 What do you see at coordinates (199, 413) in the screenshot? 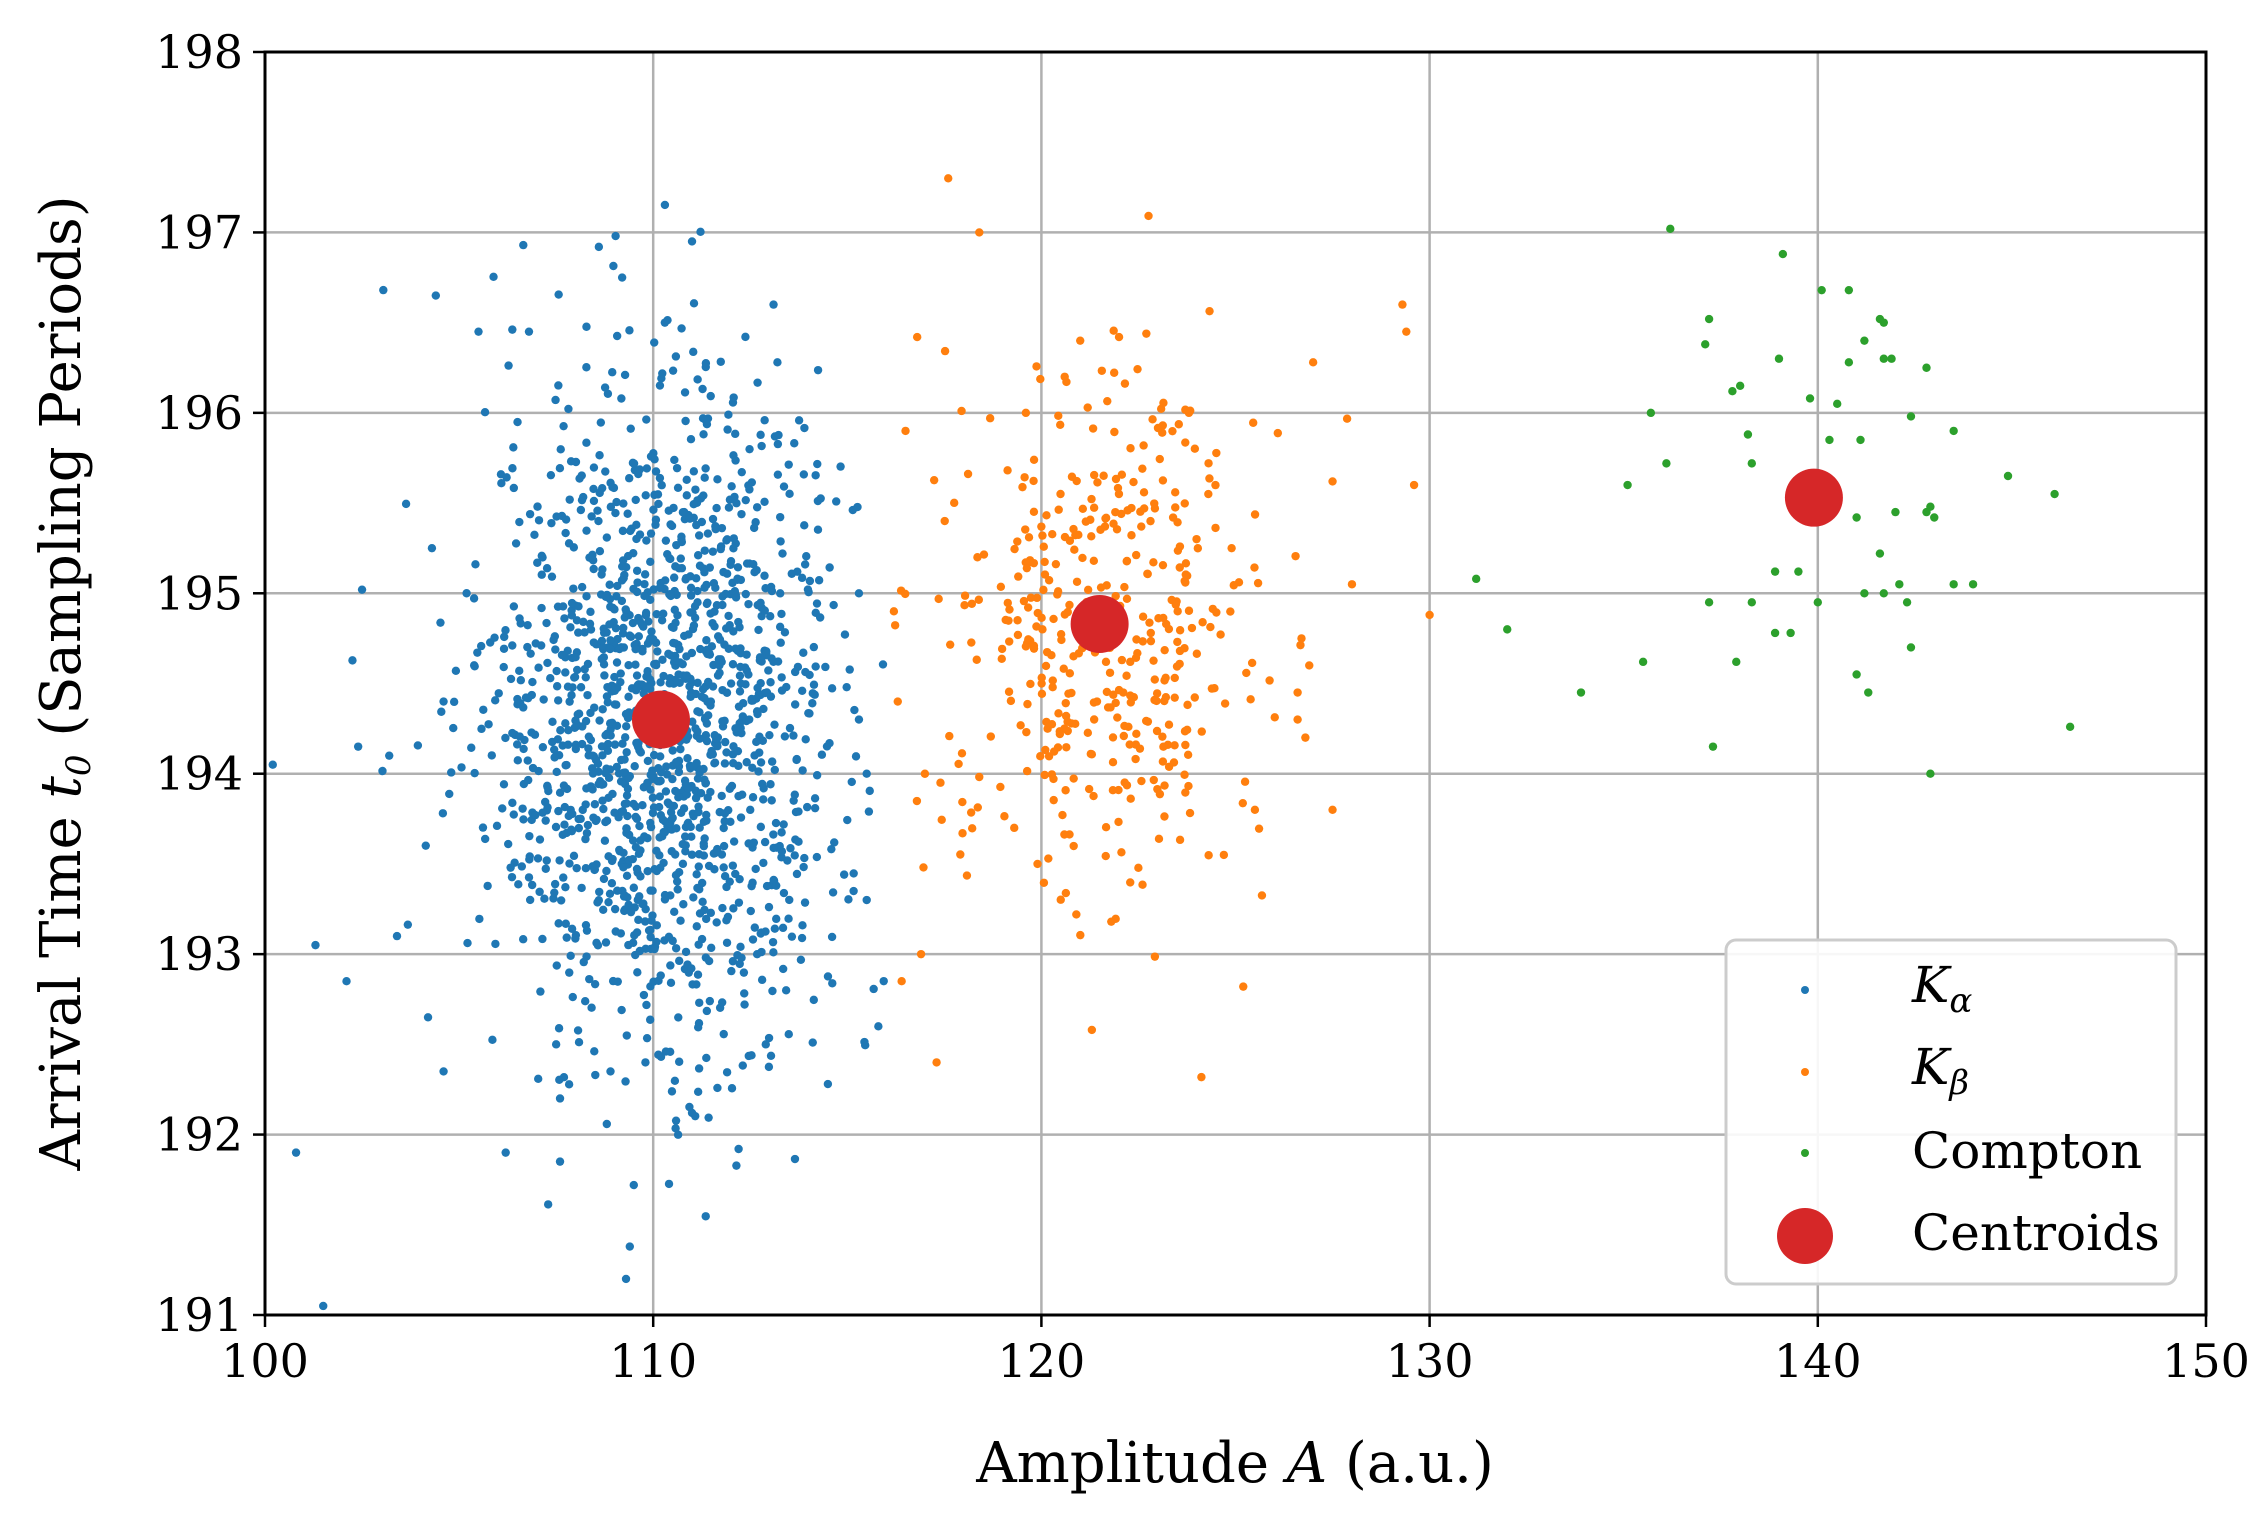
I see `y-tick-label: 196` at bounding box center [199, 413].